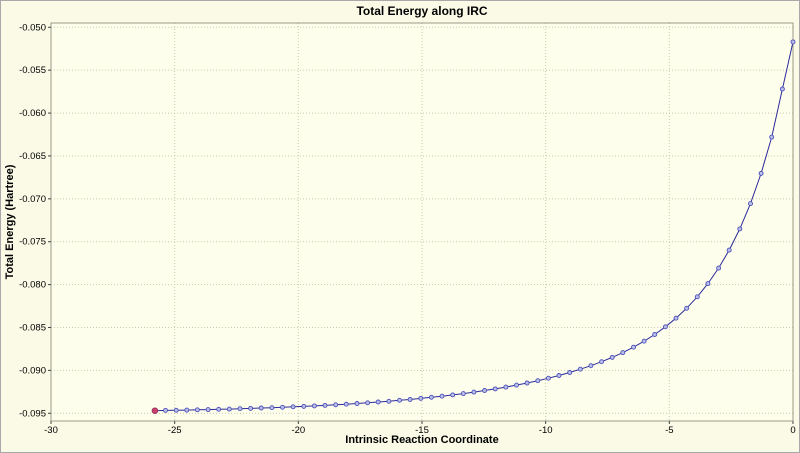 The height and width of the screenshot is (453, 800). What do you see at coordinates (155, 410) in the screenshot?
I see `selected-point-marker` at bounding box center [155, 410].